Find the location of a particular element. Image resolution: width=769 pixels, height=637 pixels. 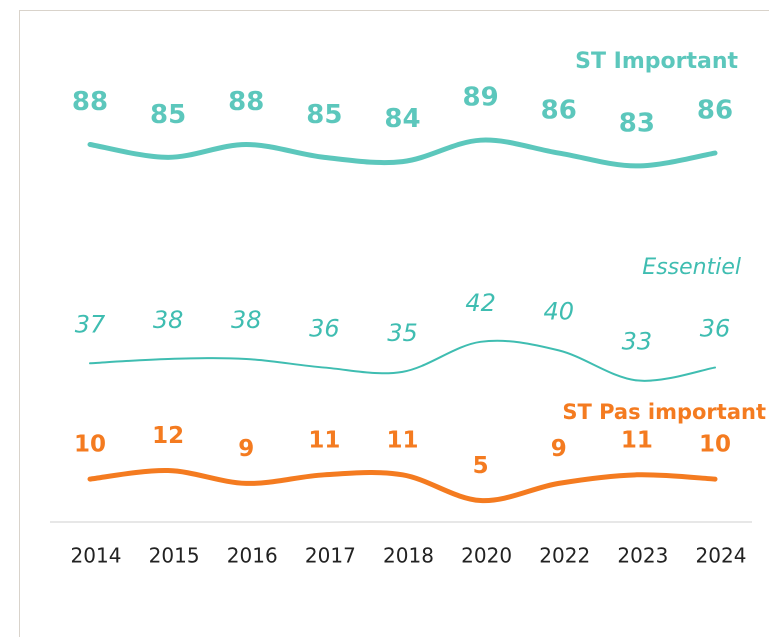

x-tick-label: 2018 is located at coordinates (408, 556).